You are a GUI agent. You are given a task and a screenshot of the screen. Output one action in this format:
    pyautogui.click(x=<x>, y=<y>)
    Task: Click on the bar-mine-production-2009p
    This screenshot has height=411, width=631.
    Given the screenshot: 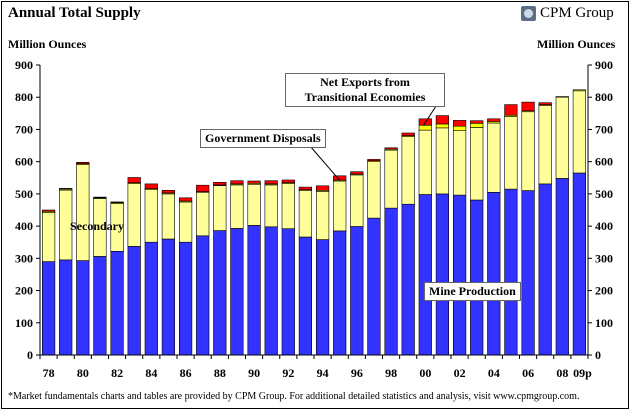 What is the action you would take?
    pyautogui.click(x=579, y=264)
    